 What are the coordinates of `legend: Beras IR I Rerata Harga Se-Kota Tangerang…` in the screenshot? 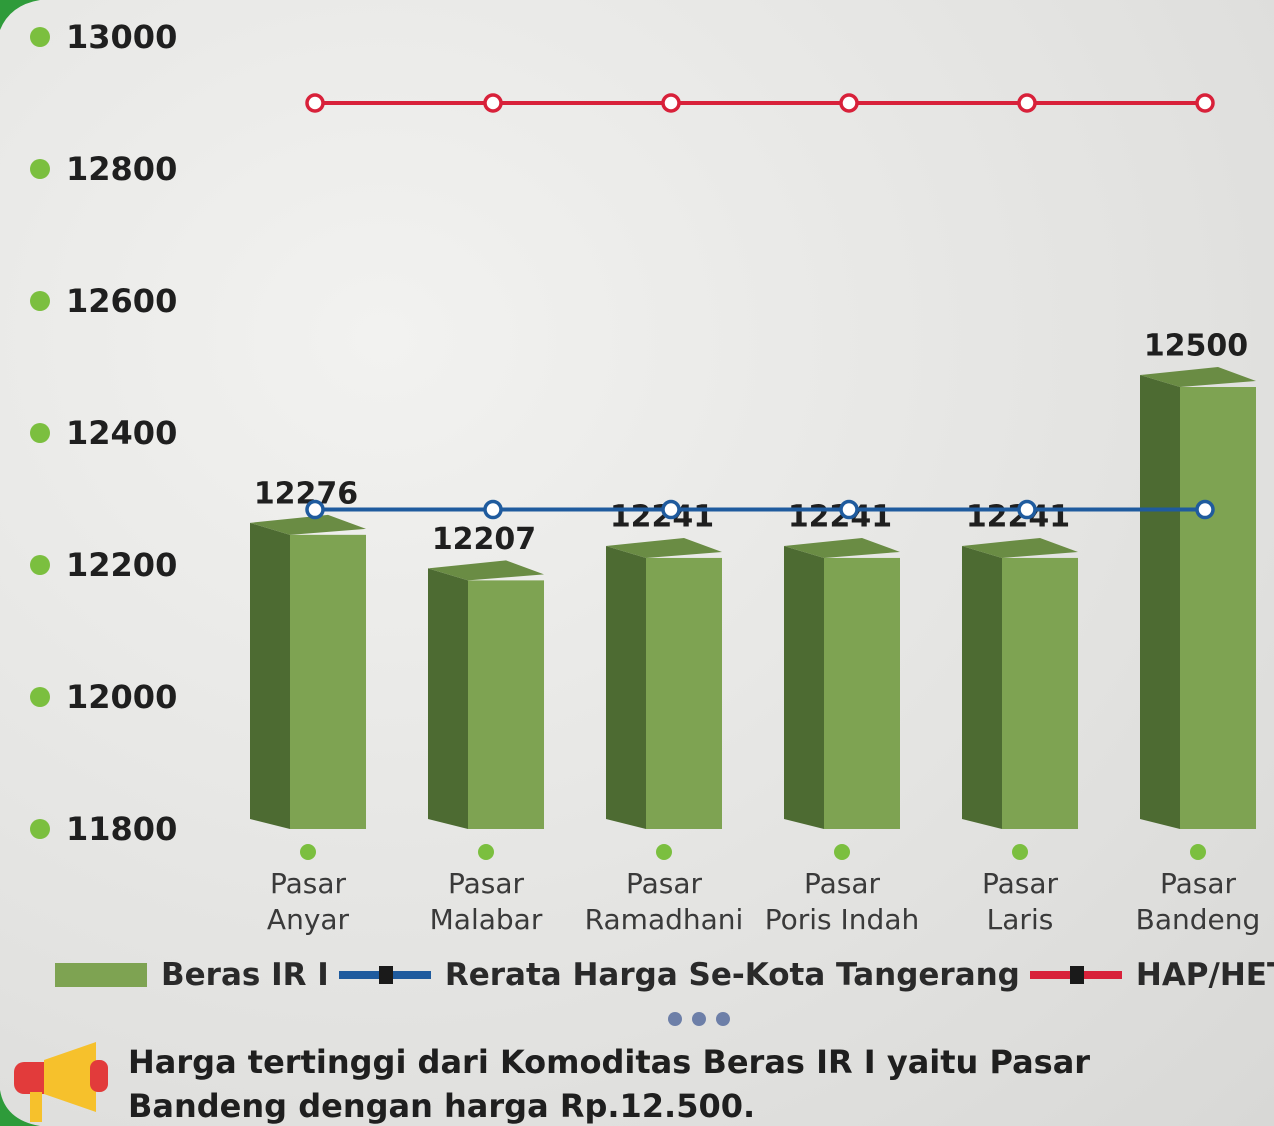 It's located at (664, 975).